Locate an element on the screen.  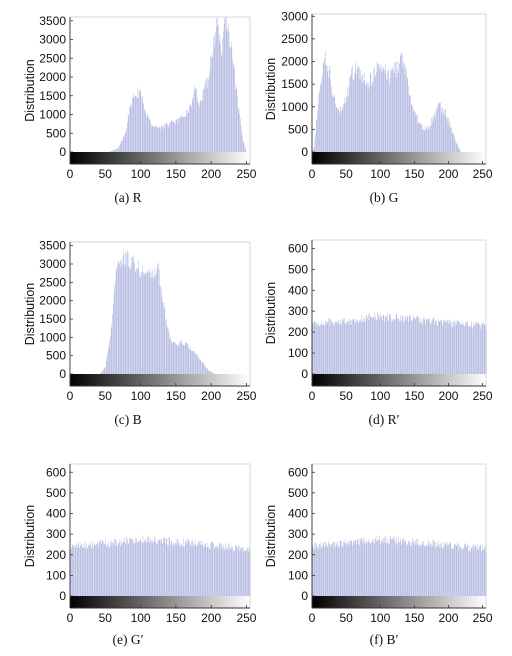
chart-caption: (a) R is located at coordinates (128, 197).